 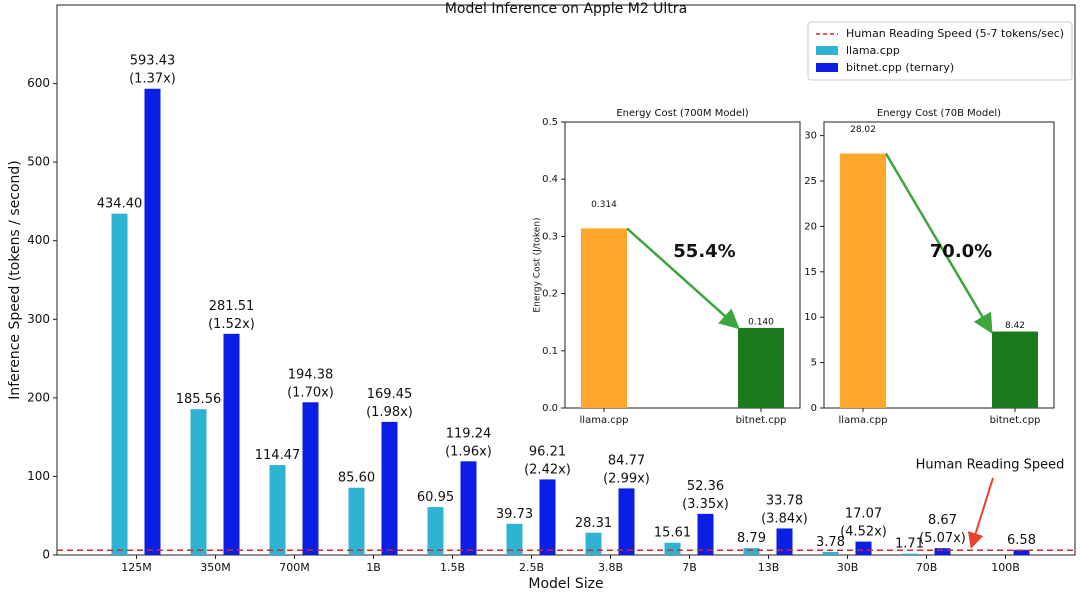 I want to click on y-tick-label: 0.2, so click(x=550, y=294).